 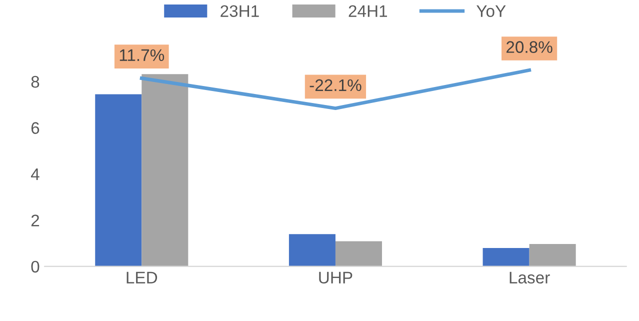 What do you see at coordinates (530, 278) in the screenshot?
I see `x-tick-label: Laser` at bounding box center [530, 278].